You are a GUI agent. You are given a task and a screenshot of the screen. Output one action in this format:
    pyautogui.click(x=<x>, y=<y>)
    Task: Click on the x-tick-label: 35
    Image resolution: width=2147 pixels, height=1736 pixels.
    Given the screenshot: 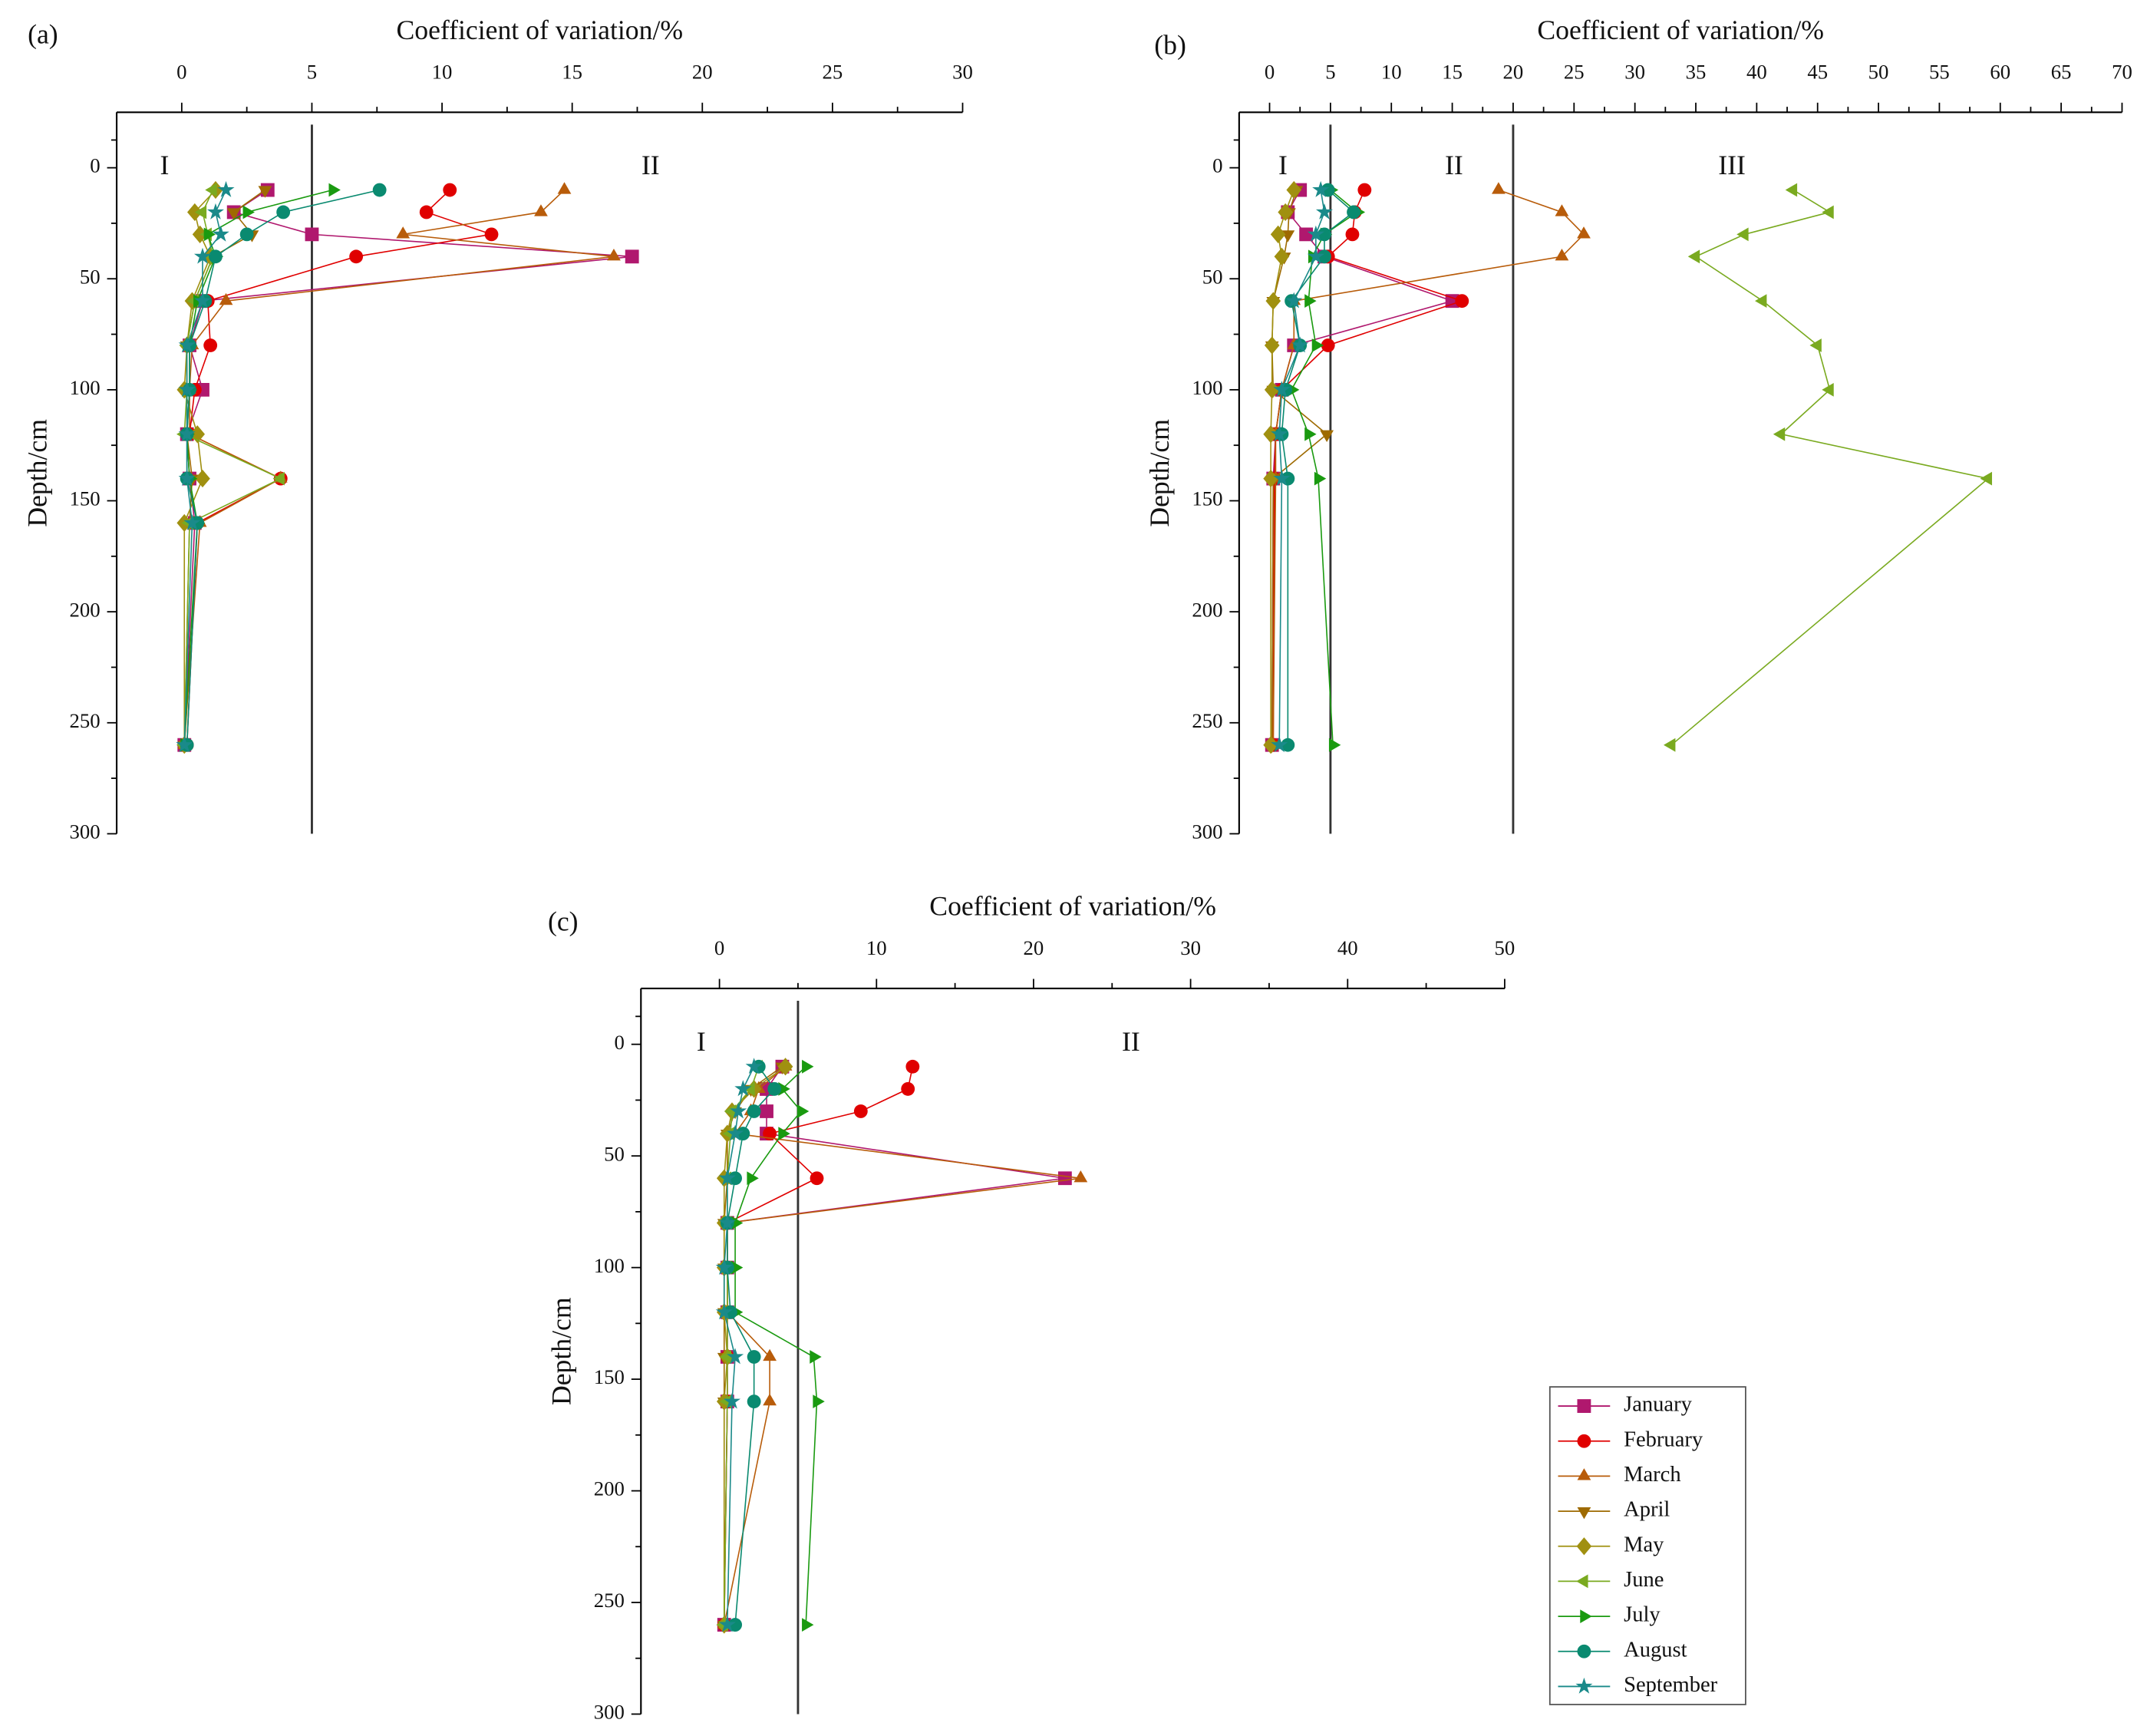 What is the action you would take?
    pyautogui.click(x=1696, y=71)
    